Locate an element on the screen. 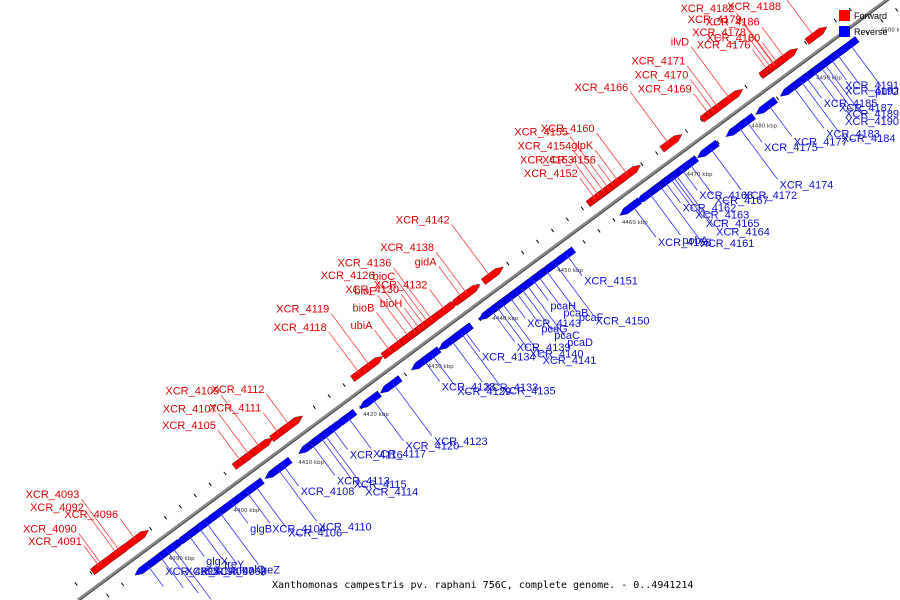 The image size is (900, 600). reverse-gene-label: XCR_4134 is located at coordinates (509, 358).